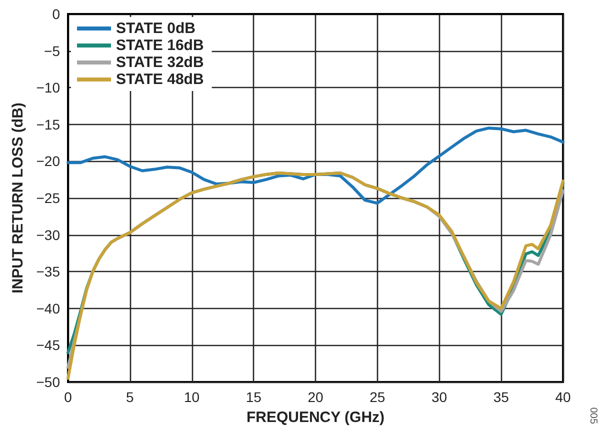  What do you see at coordinates (48, 234) in the screenshot?
I see `y-tick-label: −30` at bounding box center [48, 234].